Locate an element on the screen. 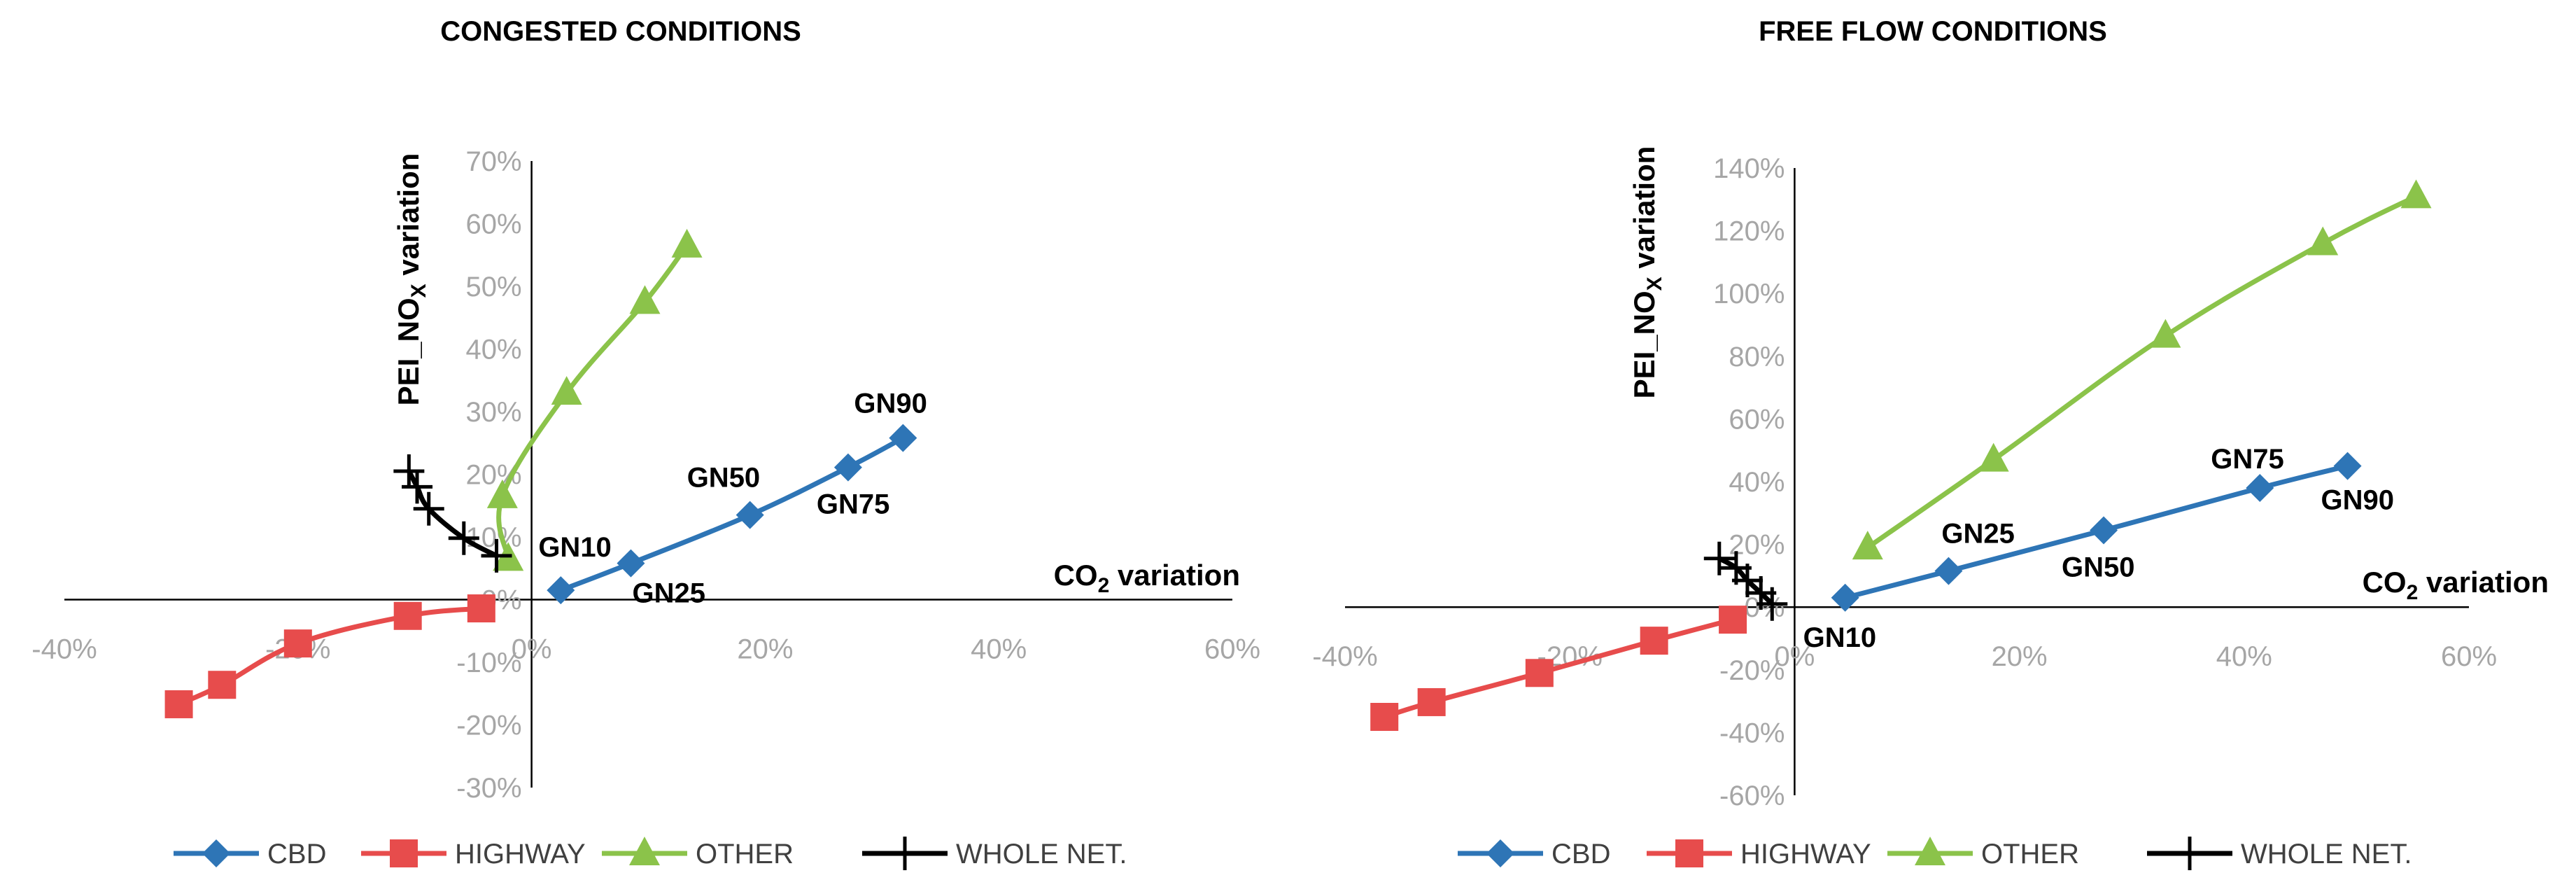 The width and height of the screenshot is (2576, 887). y-tick-label: -40% is located at coordinates (1752, 733).